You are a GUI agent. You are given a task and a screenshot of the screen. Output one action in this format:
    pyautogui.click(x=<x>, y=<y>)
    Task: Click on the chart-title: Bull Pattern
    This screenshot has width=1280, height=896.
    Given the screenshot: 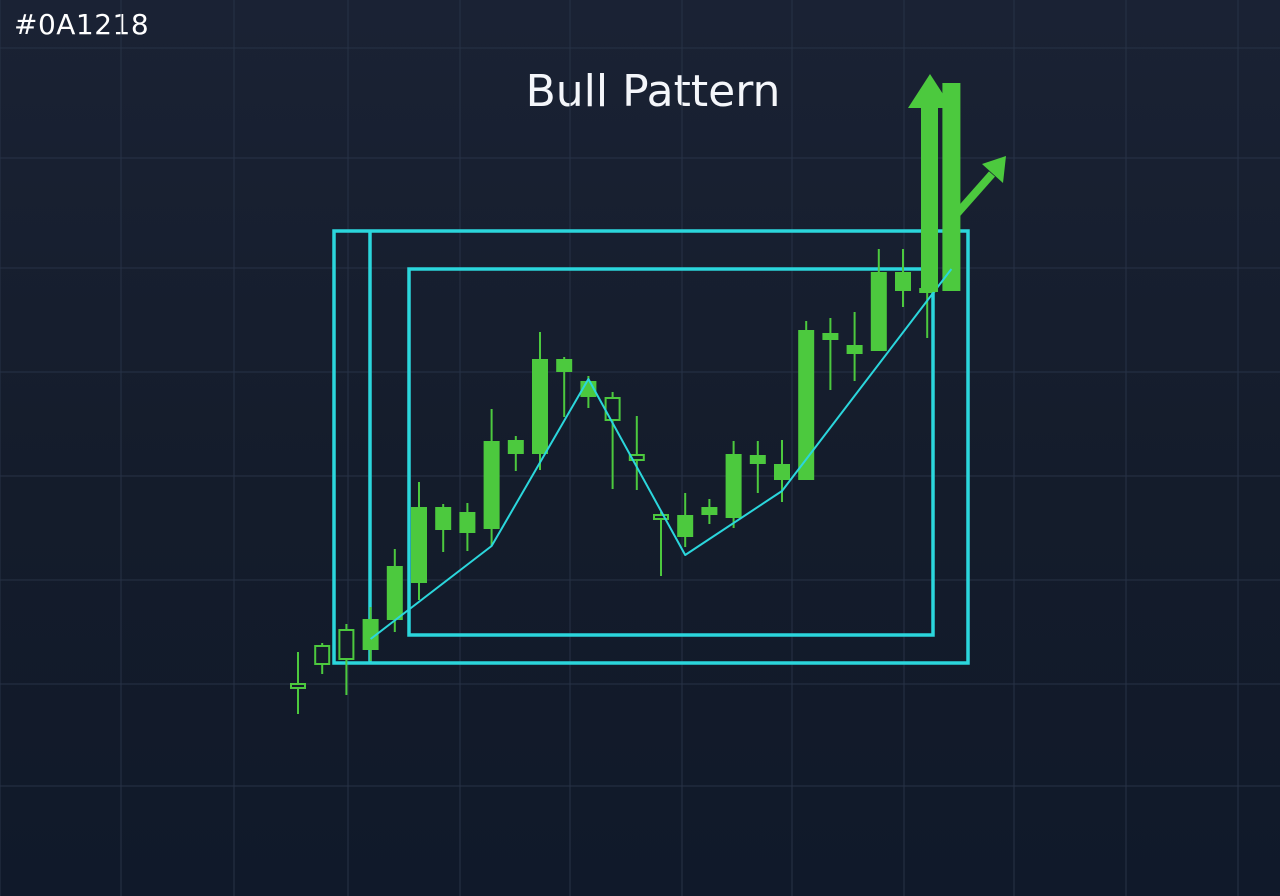 What is the action you would take?
    pyautogui.click(x=653, y=91)
    